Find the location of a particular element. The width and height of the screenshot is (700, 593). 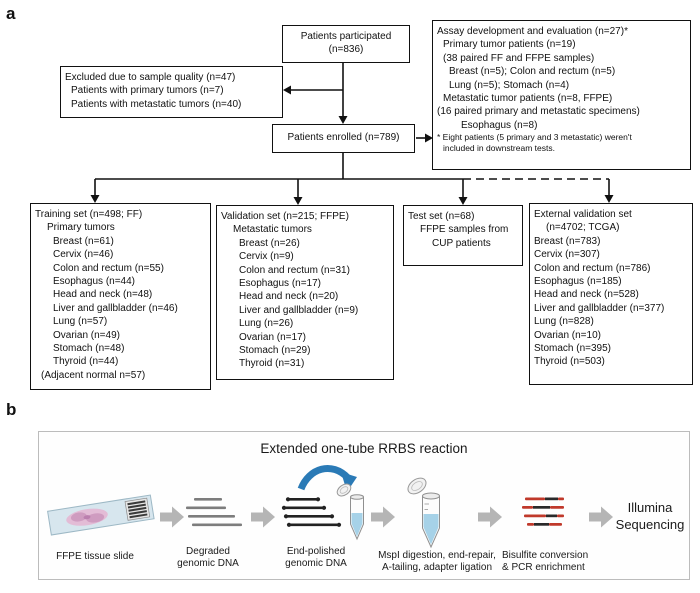

label-bisulfite-conversion: Bisulfite conversion & PCR enrichment is located at coordinates (562, 562).